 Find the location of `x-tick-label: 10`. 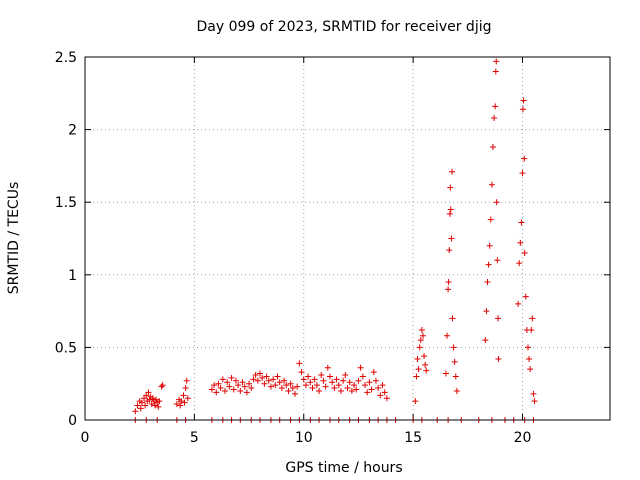

x-tick-label: 10 is located at coordinates (304, 438).